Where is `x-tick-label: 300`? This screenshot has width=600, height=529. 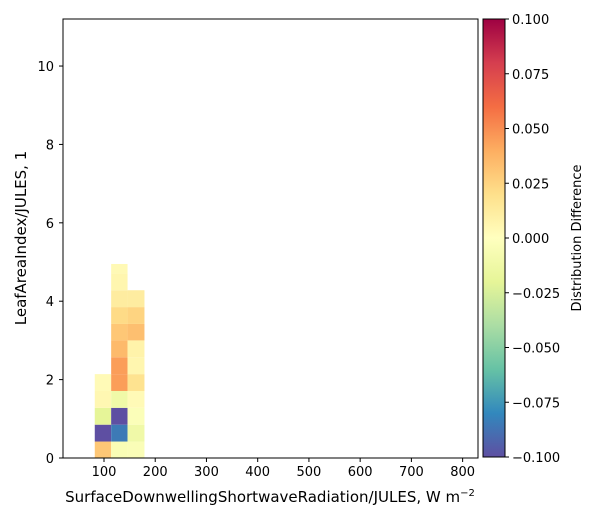
x-tick-label: 300 is located at coordinates (206, 472).